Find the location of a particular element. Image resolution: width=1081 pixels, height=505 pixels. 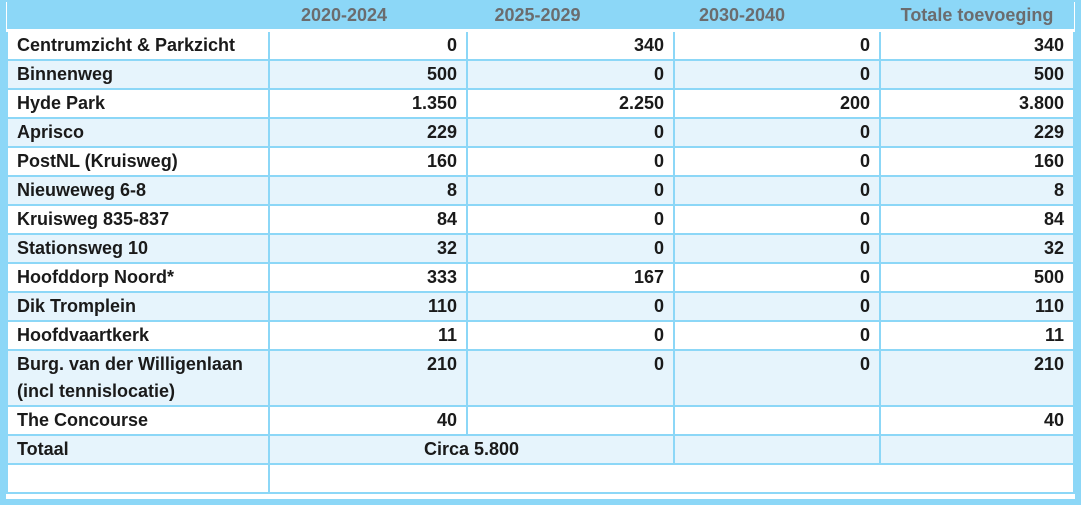

total-row: Totaal Circa 5.800 is located at coordinates (540, 449).